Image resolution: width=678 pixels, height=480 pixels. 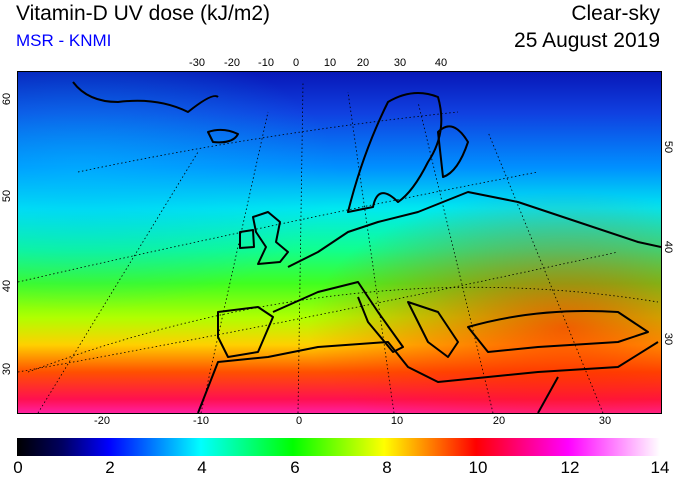 What do you see at coordinates (548, 394) in the screenshot?
I see `border-line` at bounding box center [548, 394].